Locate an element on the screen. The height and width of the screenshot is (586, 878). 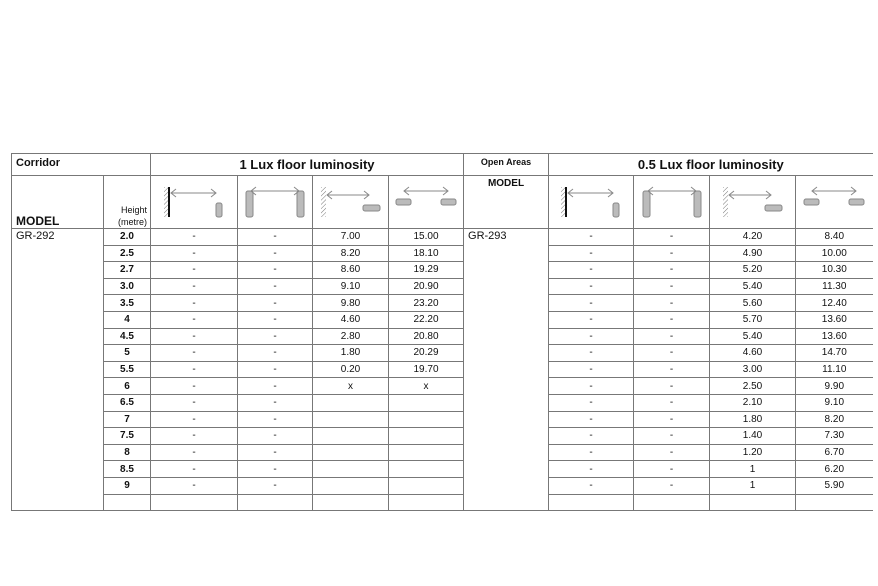
right-wall-to-pillar-icon is located at coordinates (591, 202).